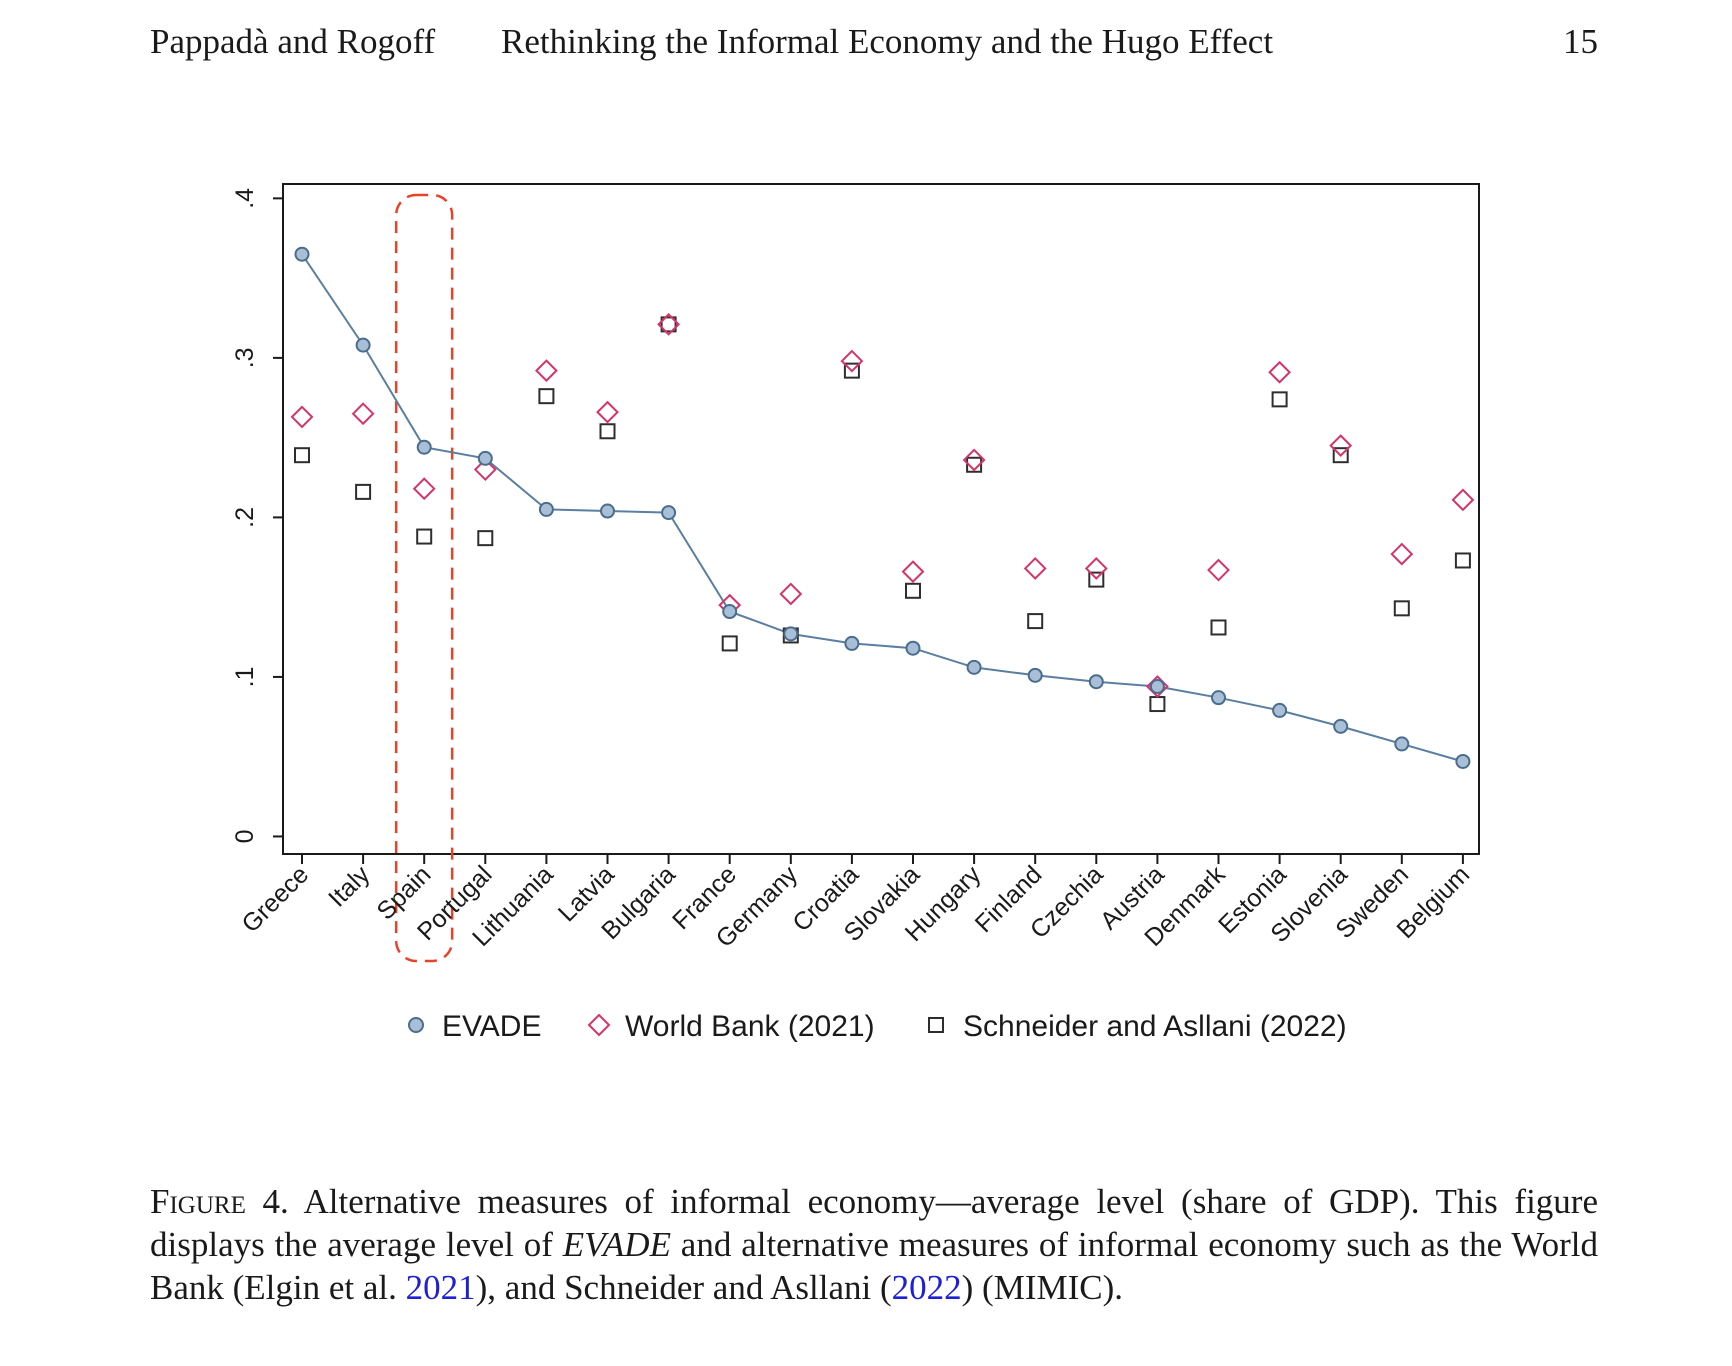 This screenshot has width=1732, height=1366. I want to click on schneider-point-sweden, so click(1401, 608).